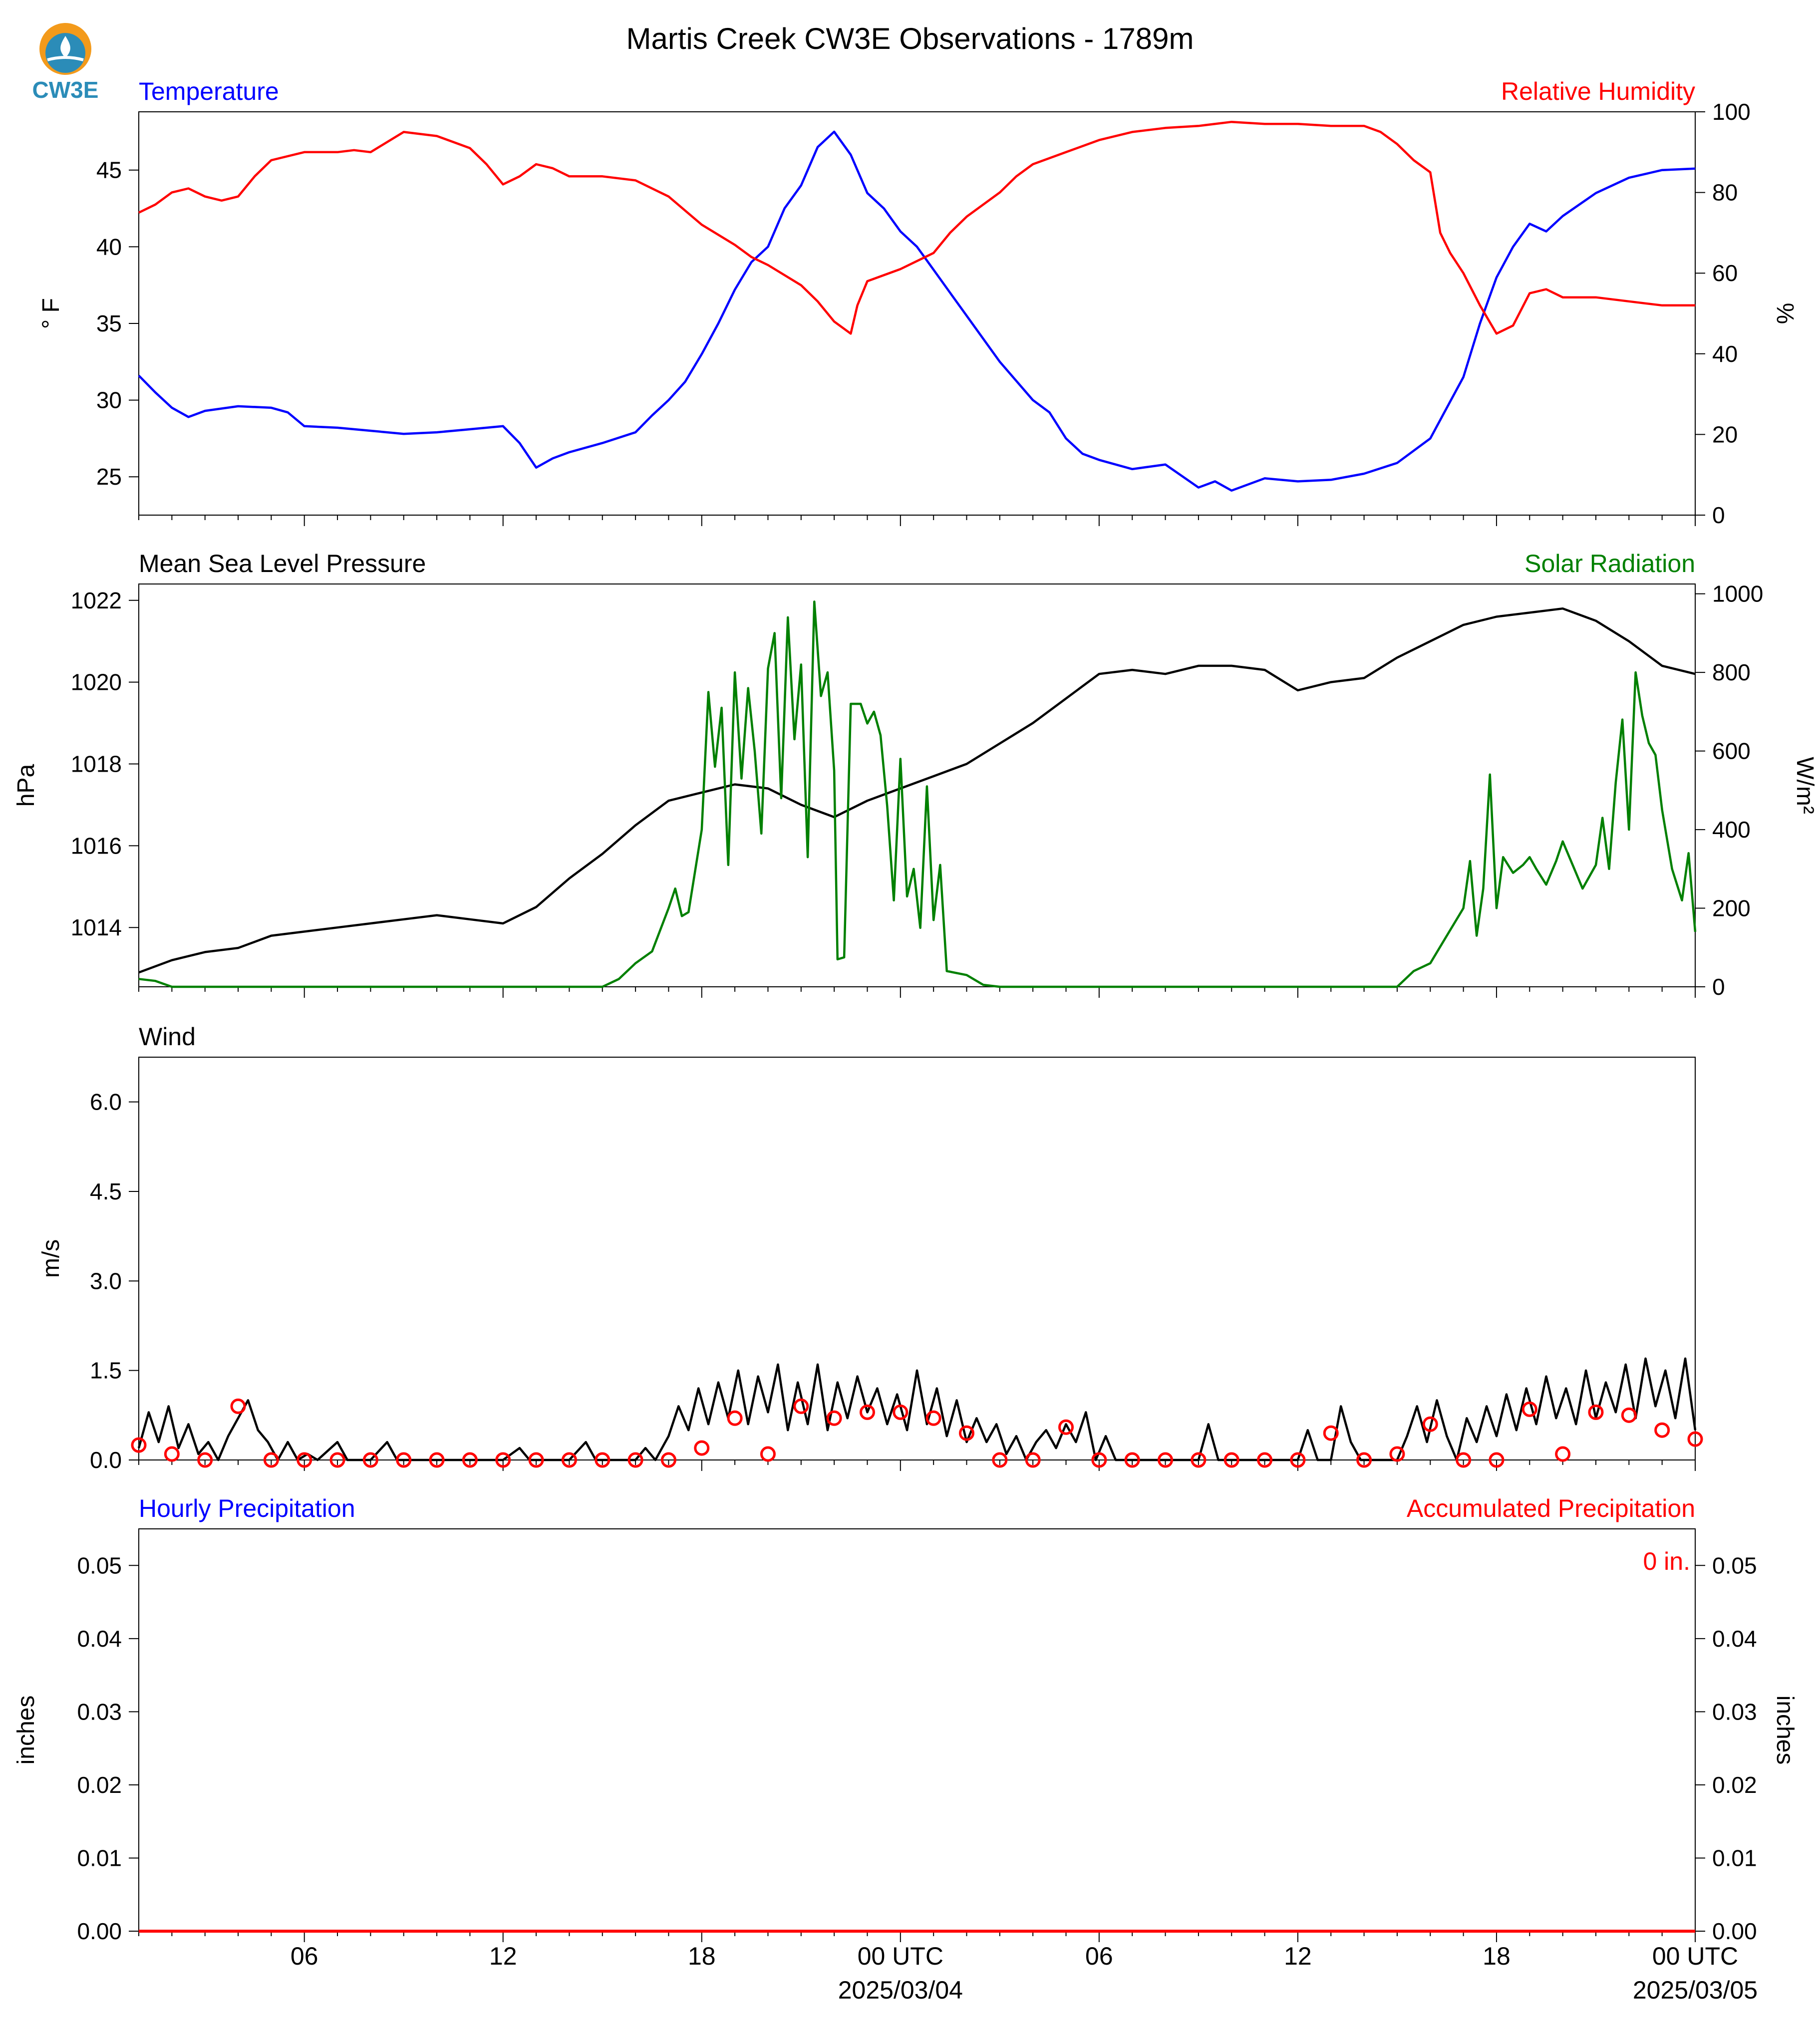  What do you see at coordinates (916, 227) in the screenshot?
I see `series-line-relative-humidity` at bounding box center [916, 227].